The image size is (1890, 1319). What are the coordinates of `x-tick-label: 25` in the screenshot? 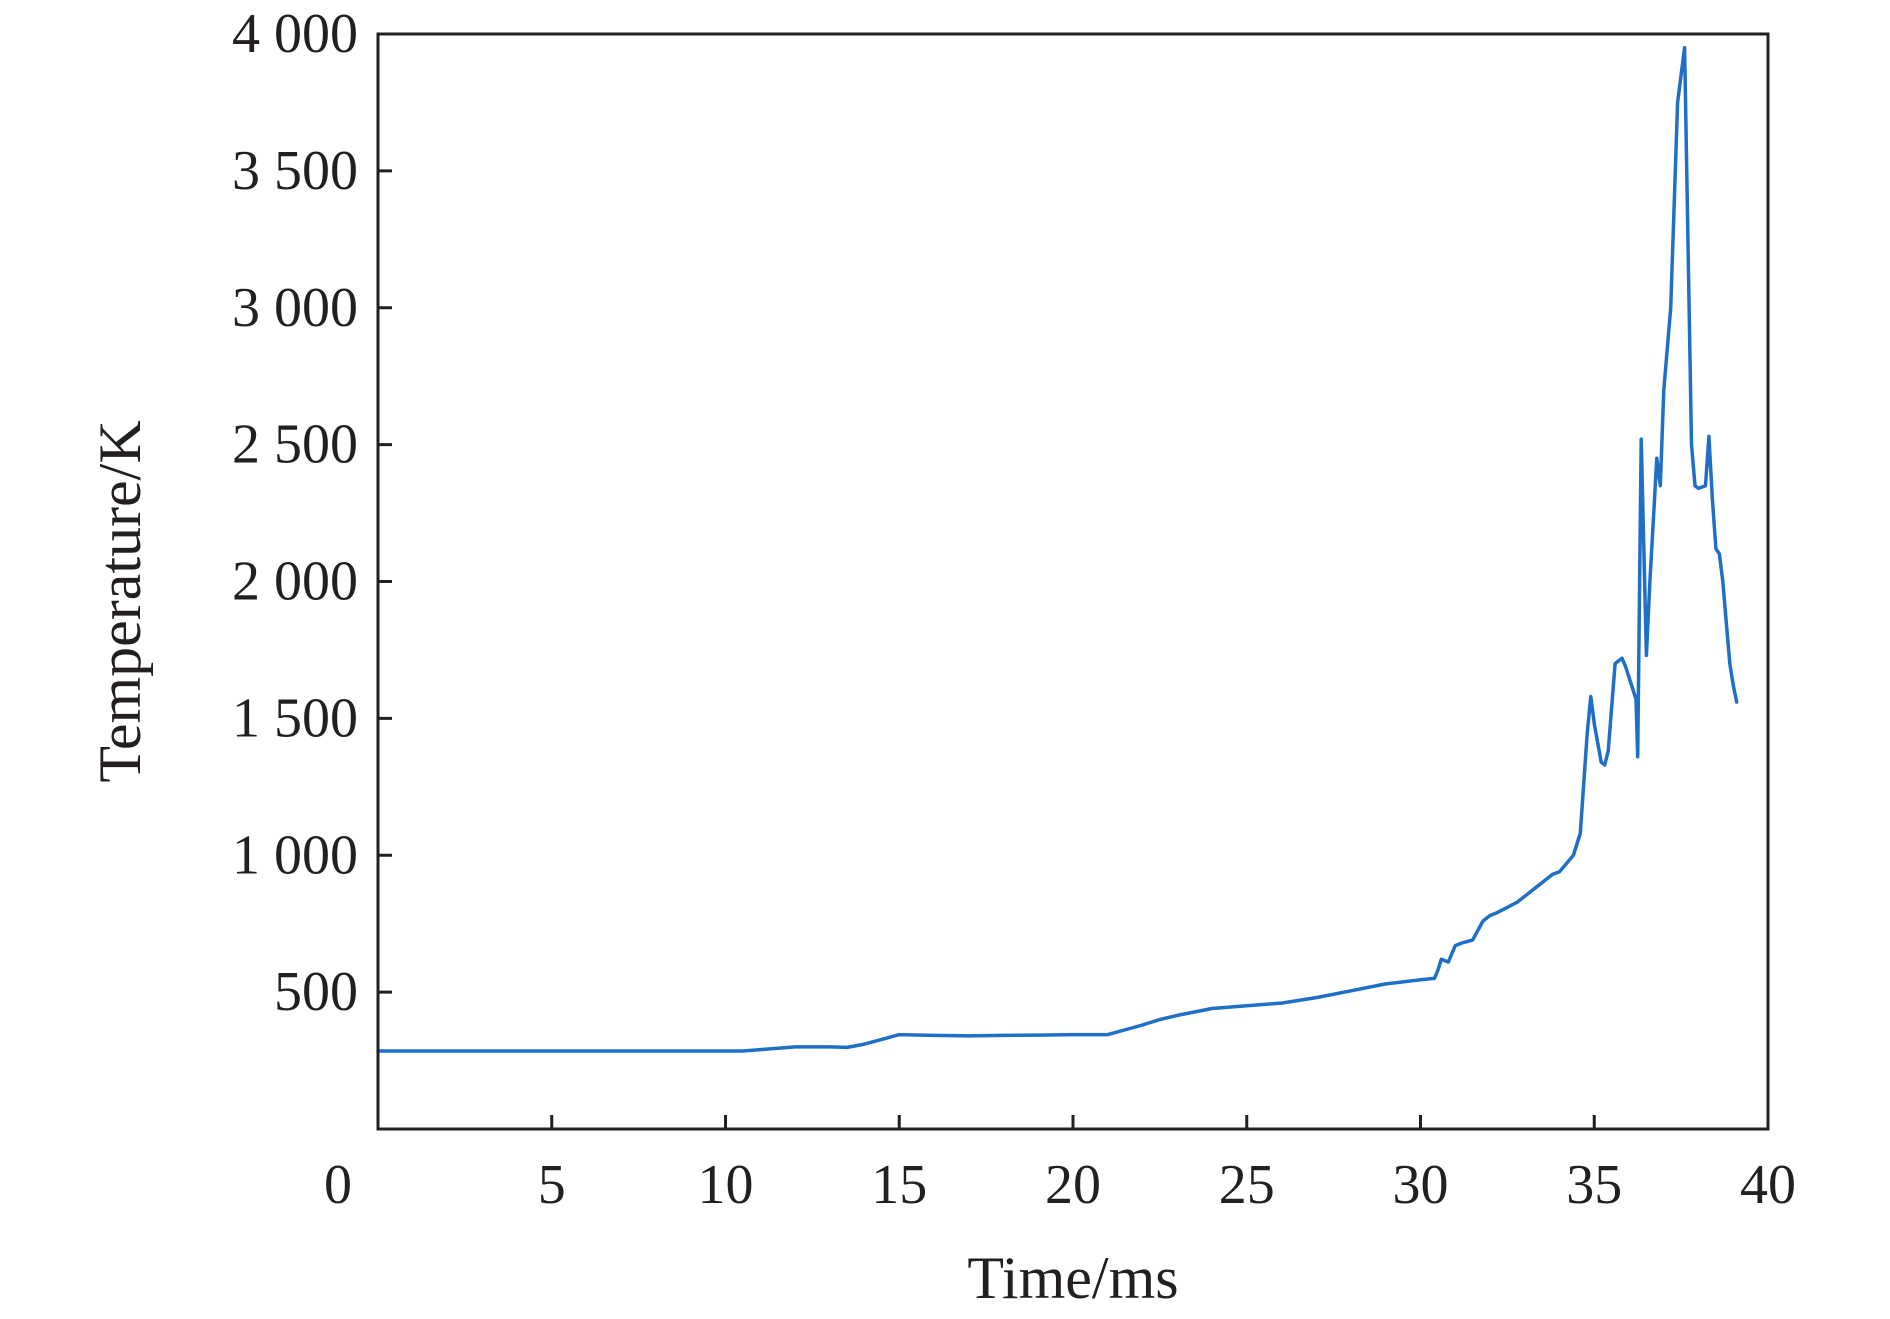 It's located at (1247, 1185).